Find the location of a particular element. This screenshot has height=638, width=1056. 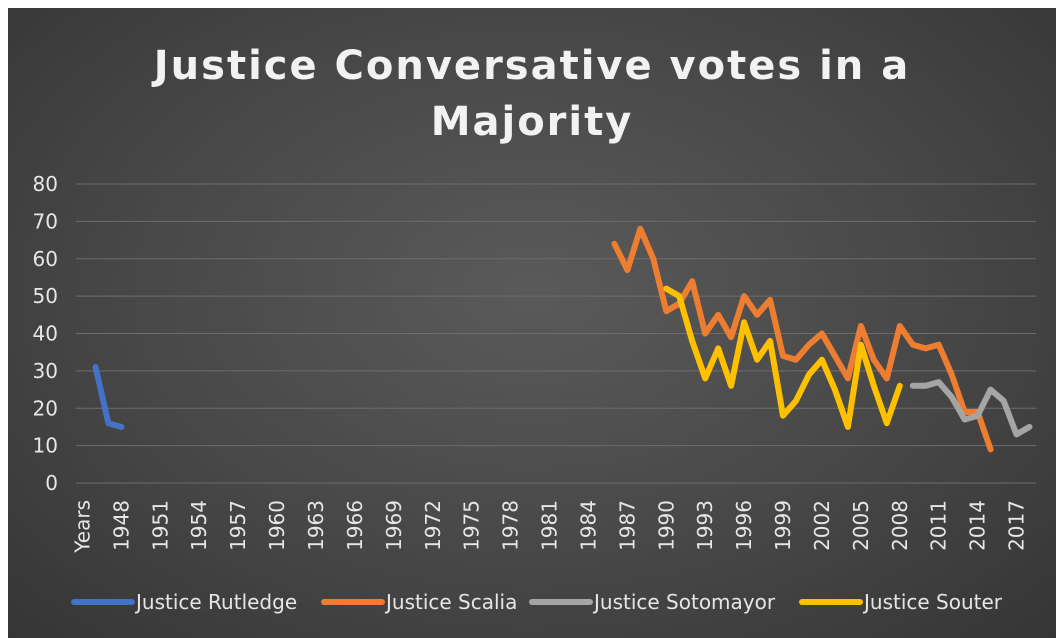

x-tick-label-1954: 1954 is located at coordinates (199, 525).